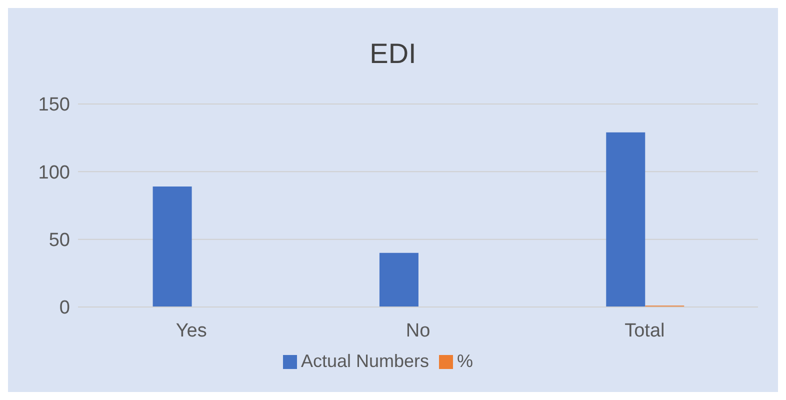 The image size is (786, 400). I want to click on chart-title: EDI, so click(393, 54).